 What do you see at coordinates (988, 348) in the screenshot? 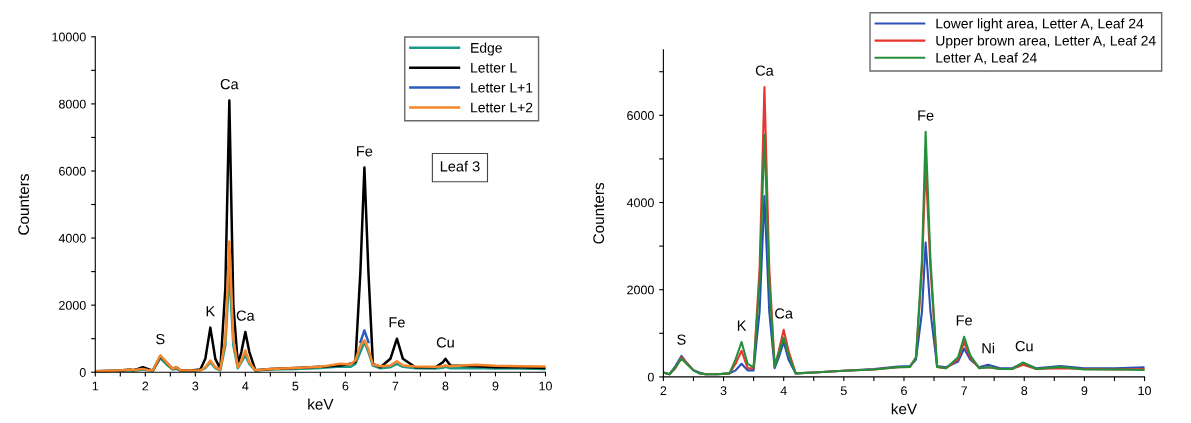
I see `annotation: Ni` at bounding box center [988, 348].